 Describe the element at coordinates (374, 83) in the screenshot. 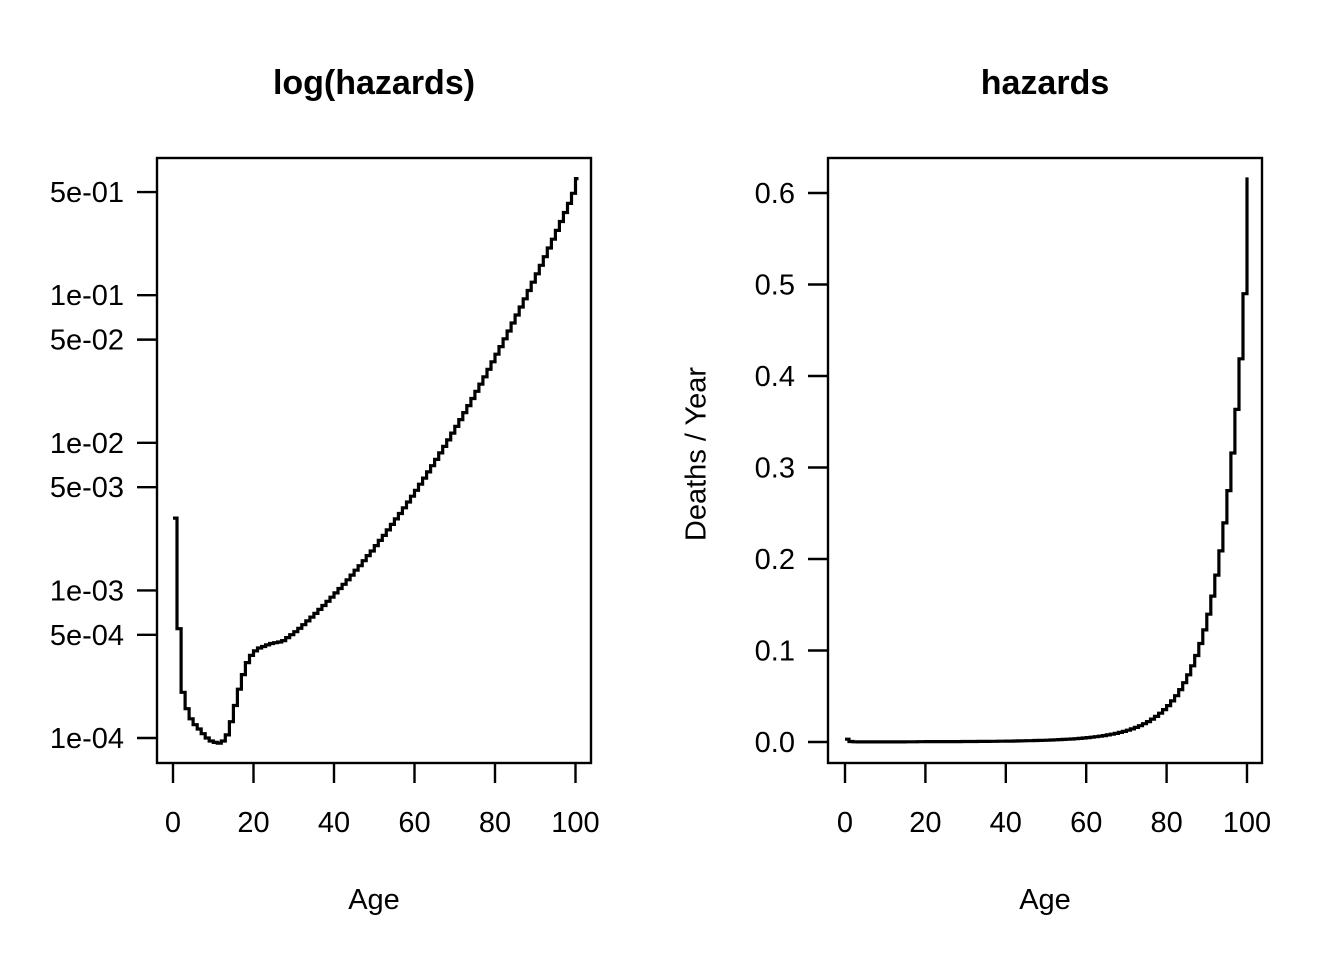

I see `left-plot-title: log(hazards)` at that location.